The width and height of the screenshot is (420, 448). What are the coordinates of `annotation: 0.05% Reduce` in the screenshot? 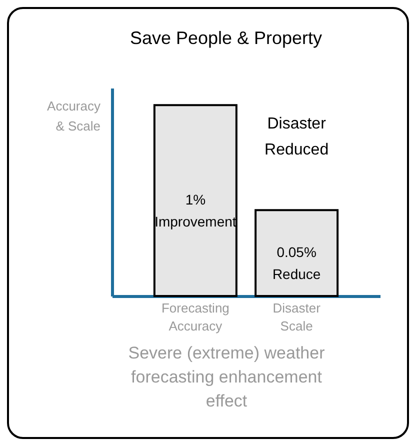 It's located at (296, 263).